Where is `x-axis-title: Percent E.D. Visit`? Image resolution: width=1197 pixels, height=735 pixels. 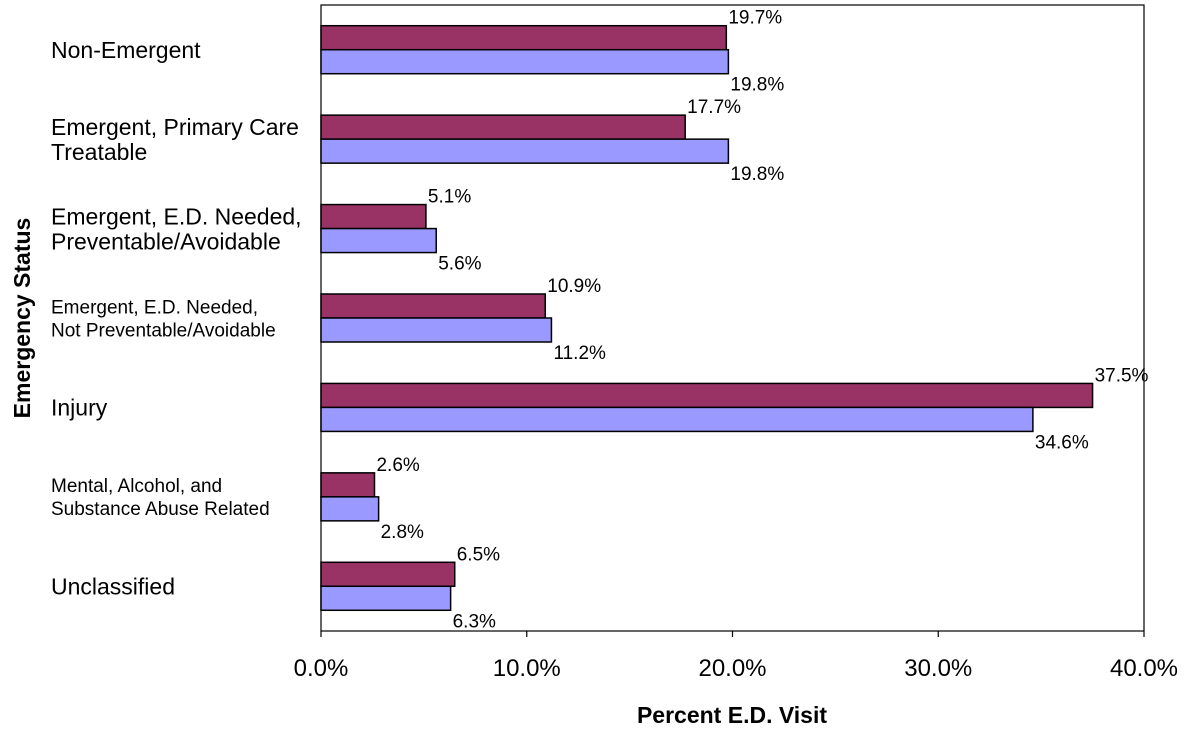
x-axis-title: Percent E.D. Visit is located at coordinates (732, 715).